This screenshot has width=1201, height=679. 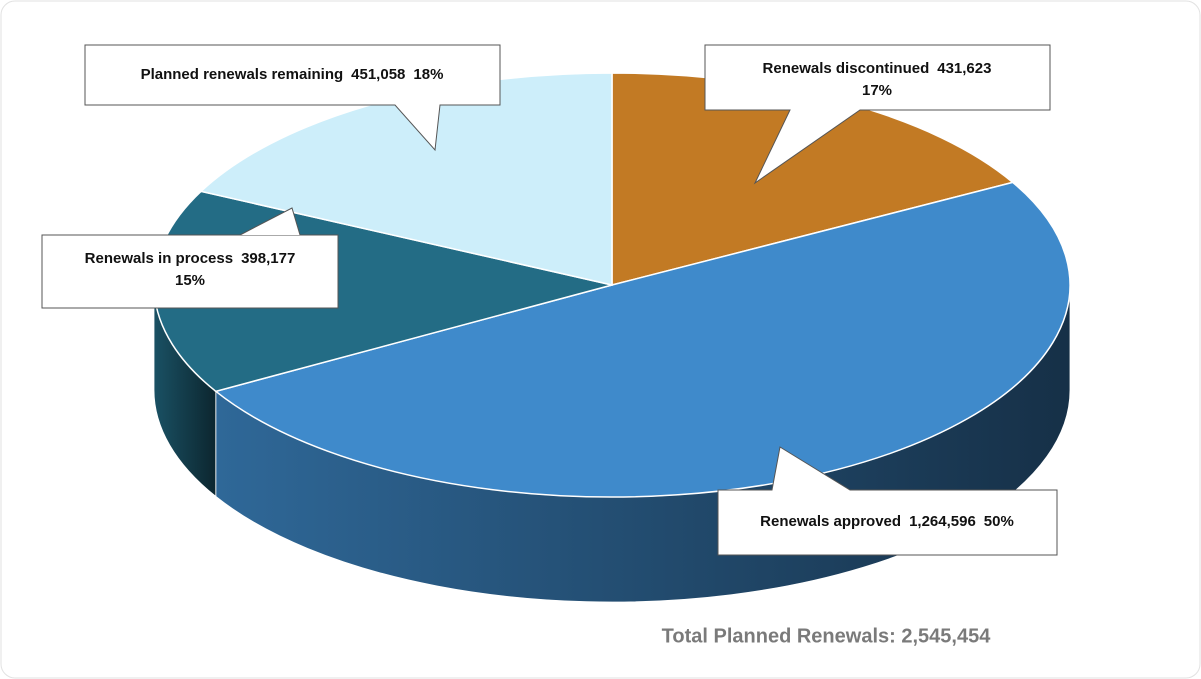 I want to click on value-label: 1,264,596, so click(x=942, y=521).